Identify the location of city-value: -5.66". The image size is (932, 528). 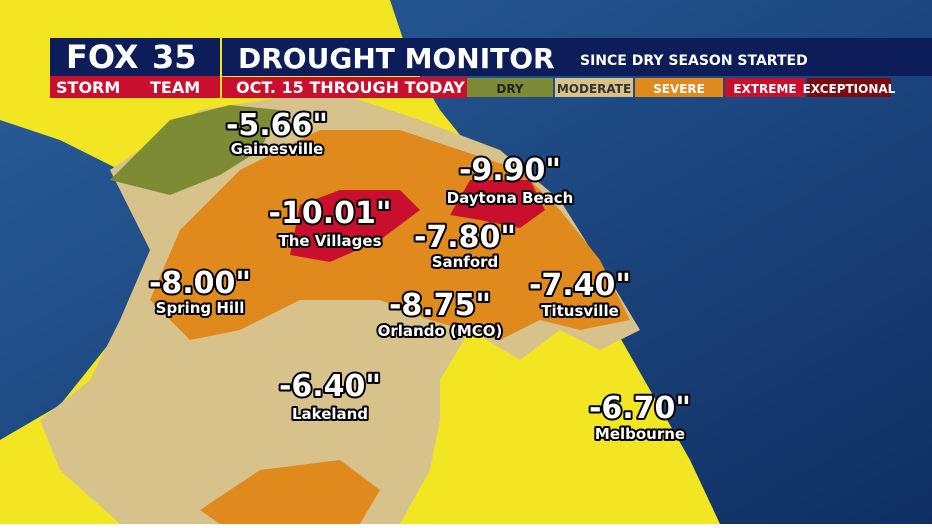
(277, 125).